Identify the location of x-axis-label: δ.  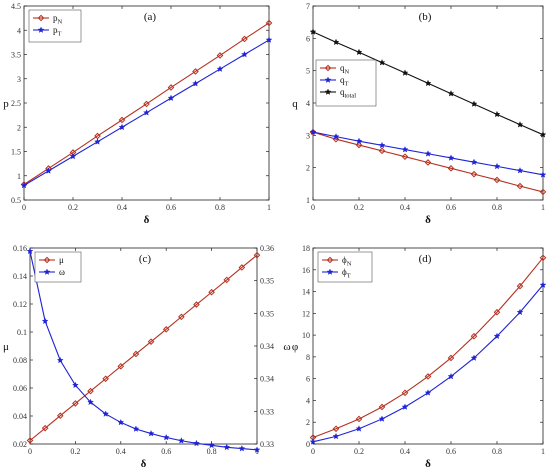
(144, 464).